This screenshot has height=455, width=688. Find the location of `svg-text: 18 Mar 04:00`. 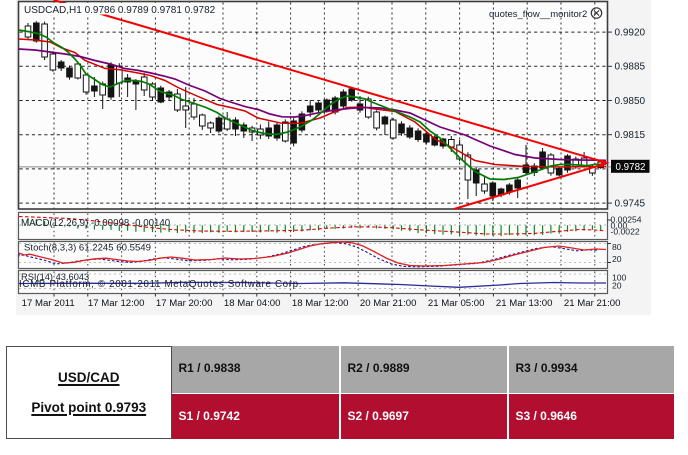

svg-text: 18 Mar 04:00 is located at coordinates (252, 303).